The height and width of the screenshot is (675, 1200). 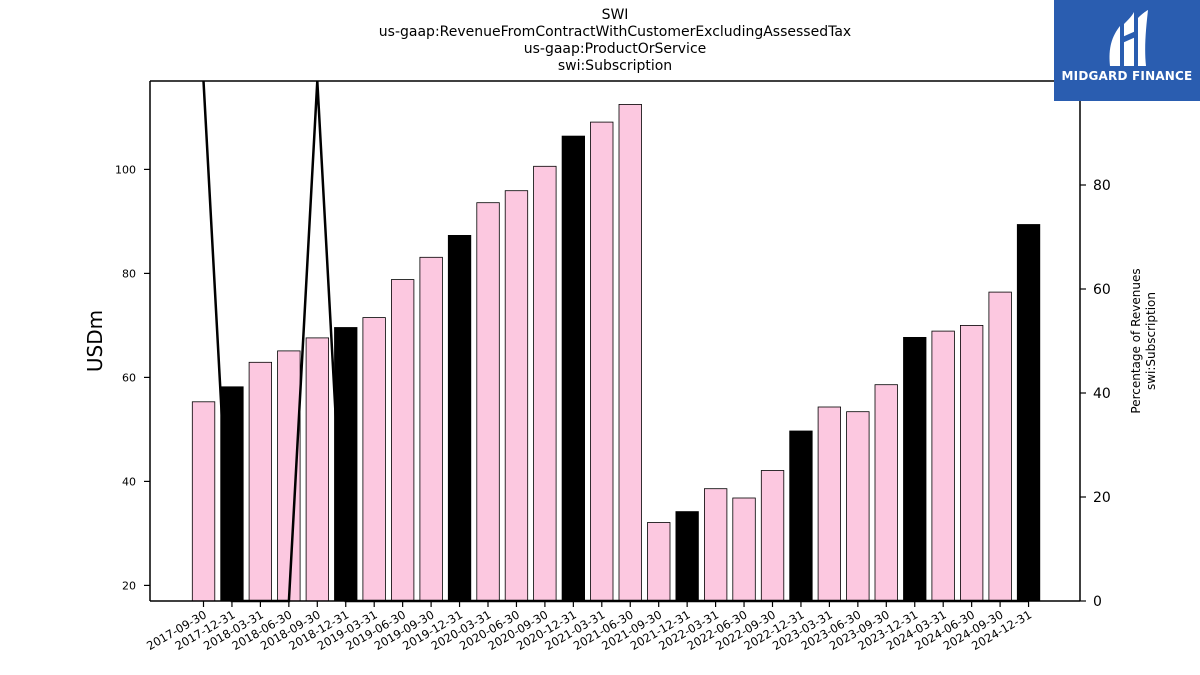 I want to click on y-tick-label: 100, so click(x=125, y=169).